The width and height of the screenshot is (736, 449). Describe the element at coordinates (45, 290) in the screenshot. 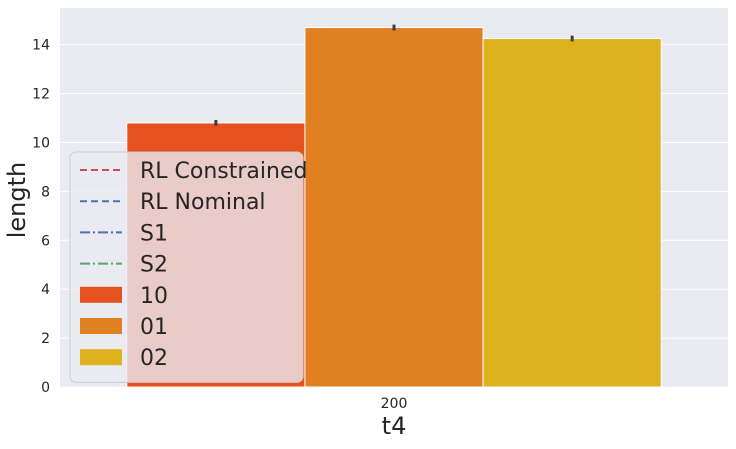

I see `y-tick-label: 4` at that location.